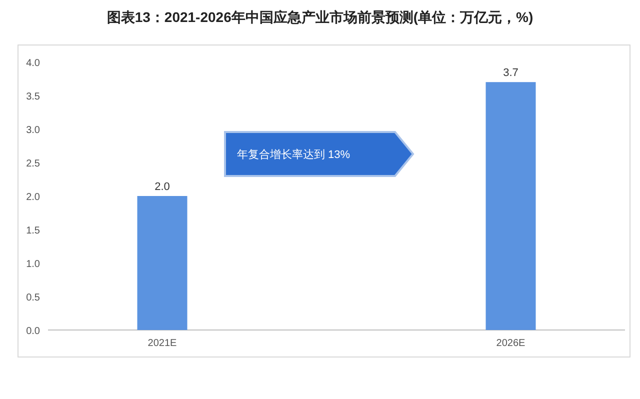 The height and width of the screenshot is (399, 640). I want to click on x-tick-label: 2026E, so click(511, 343).